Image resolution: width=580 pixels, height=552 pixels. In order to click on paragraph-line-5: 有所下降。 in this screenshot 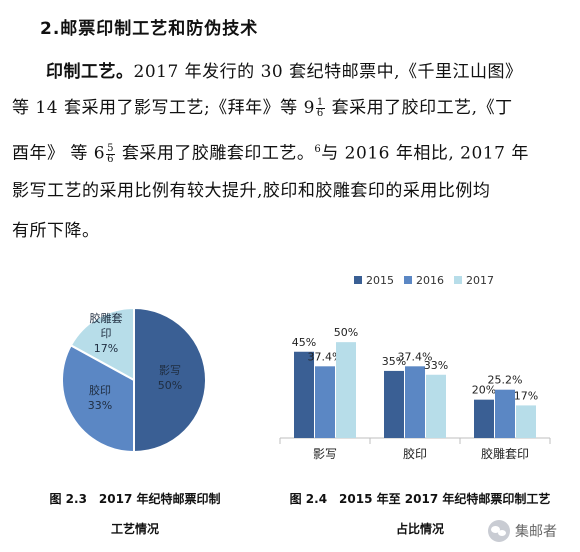, I will do `click(290, 231)`.